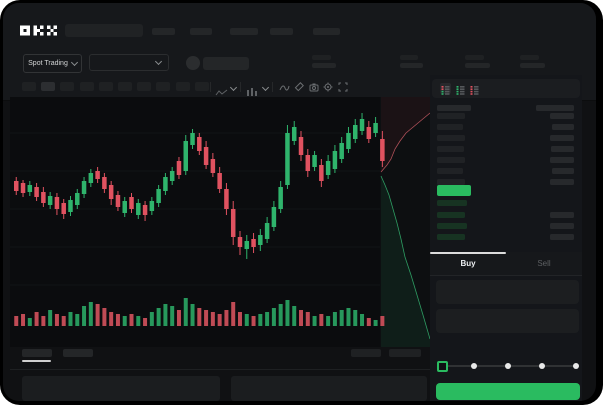 Image resolution: width=603 pixels, height=405 pixels. Describe the element at coordinates (506, 88) in the screenshot. I see `orderbook-toolbar` at that location.